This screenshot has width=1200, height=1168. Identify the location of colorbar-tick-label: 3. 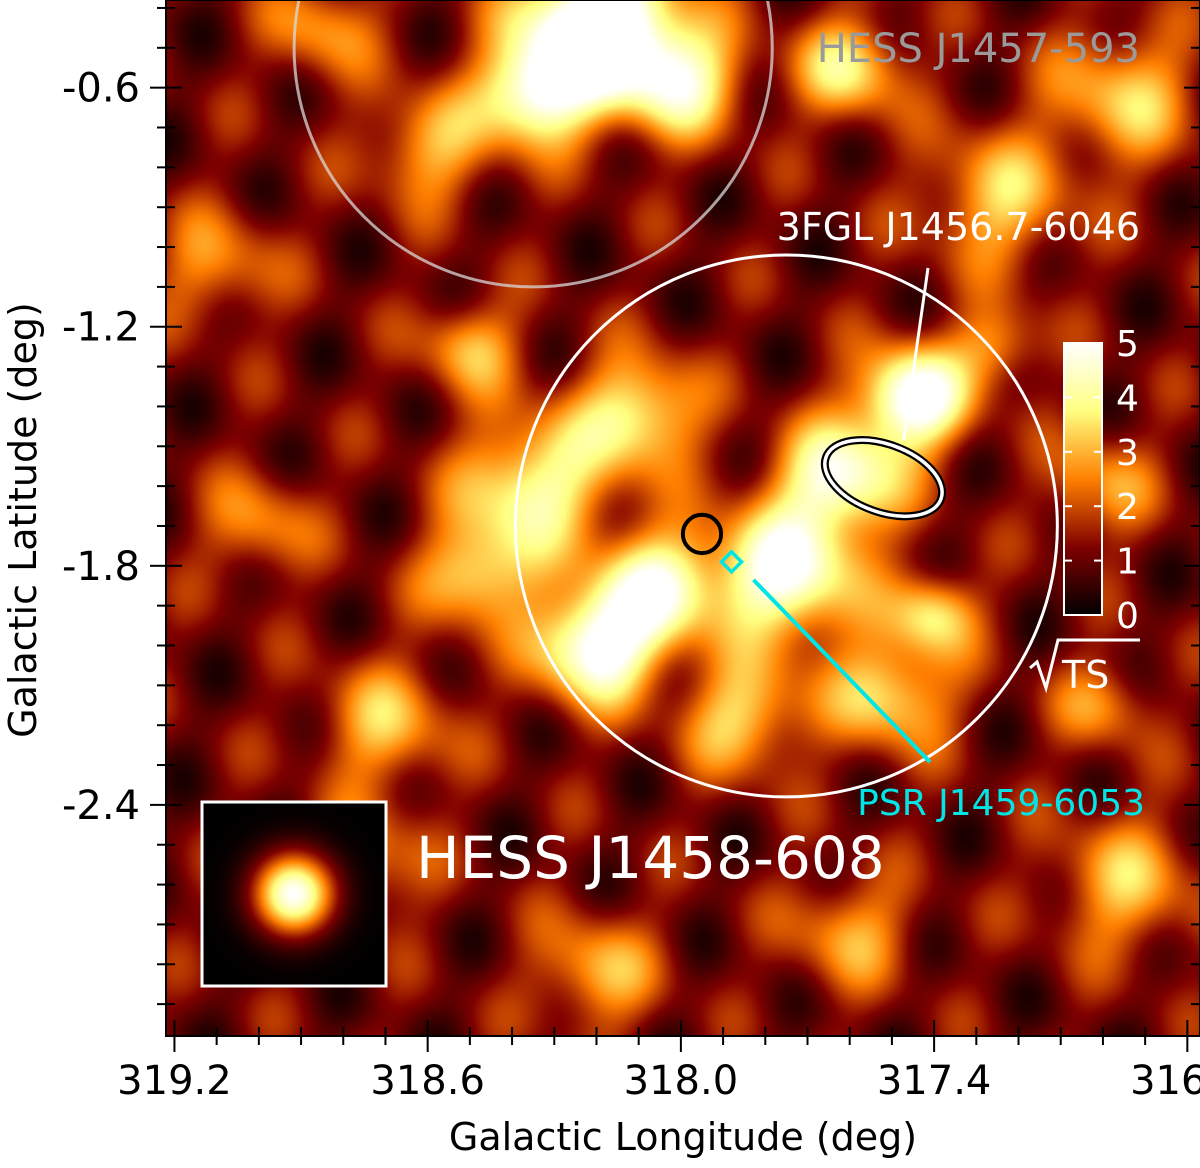
(1127, 453).